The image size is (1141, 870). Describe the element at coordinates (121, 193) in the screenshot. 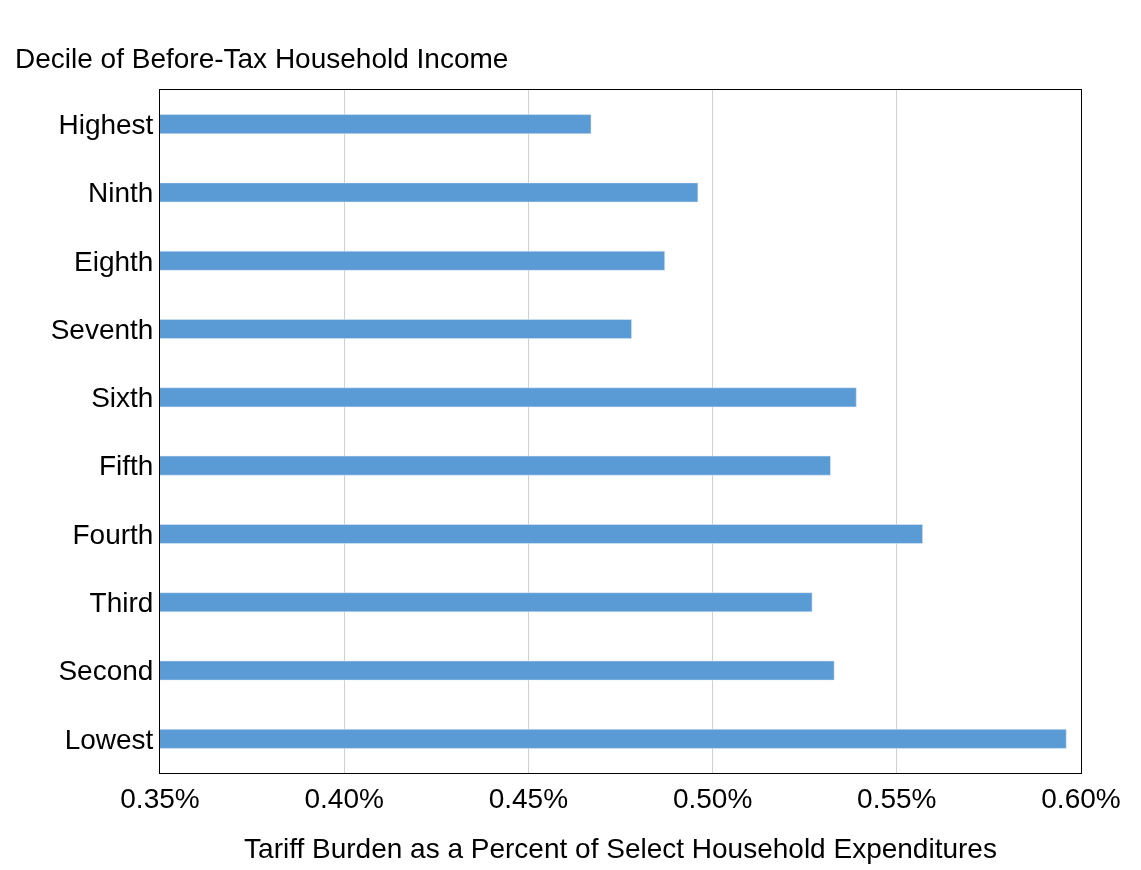

I see `y-tick-label: Ninth` at that location.